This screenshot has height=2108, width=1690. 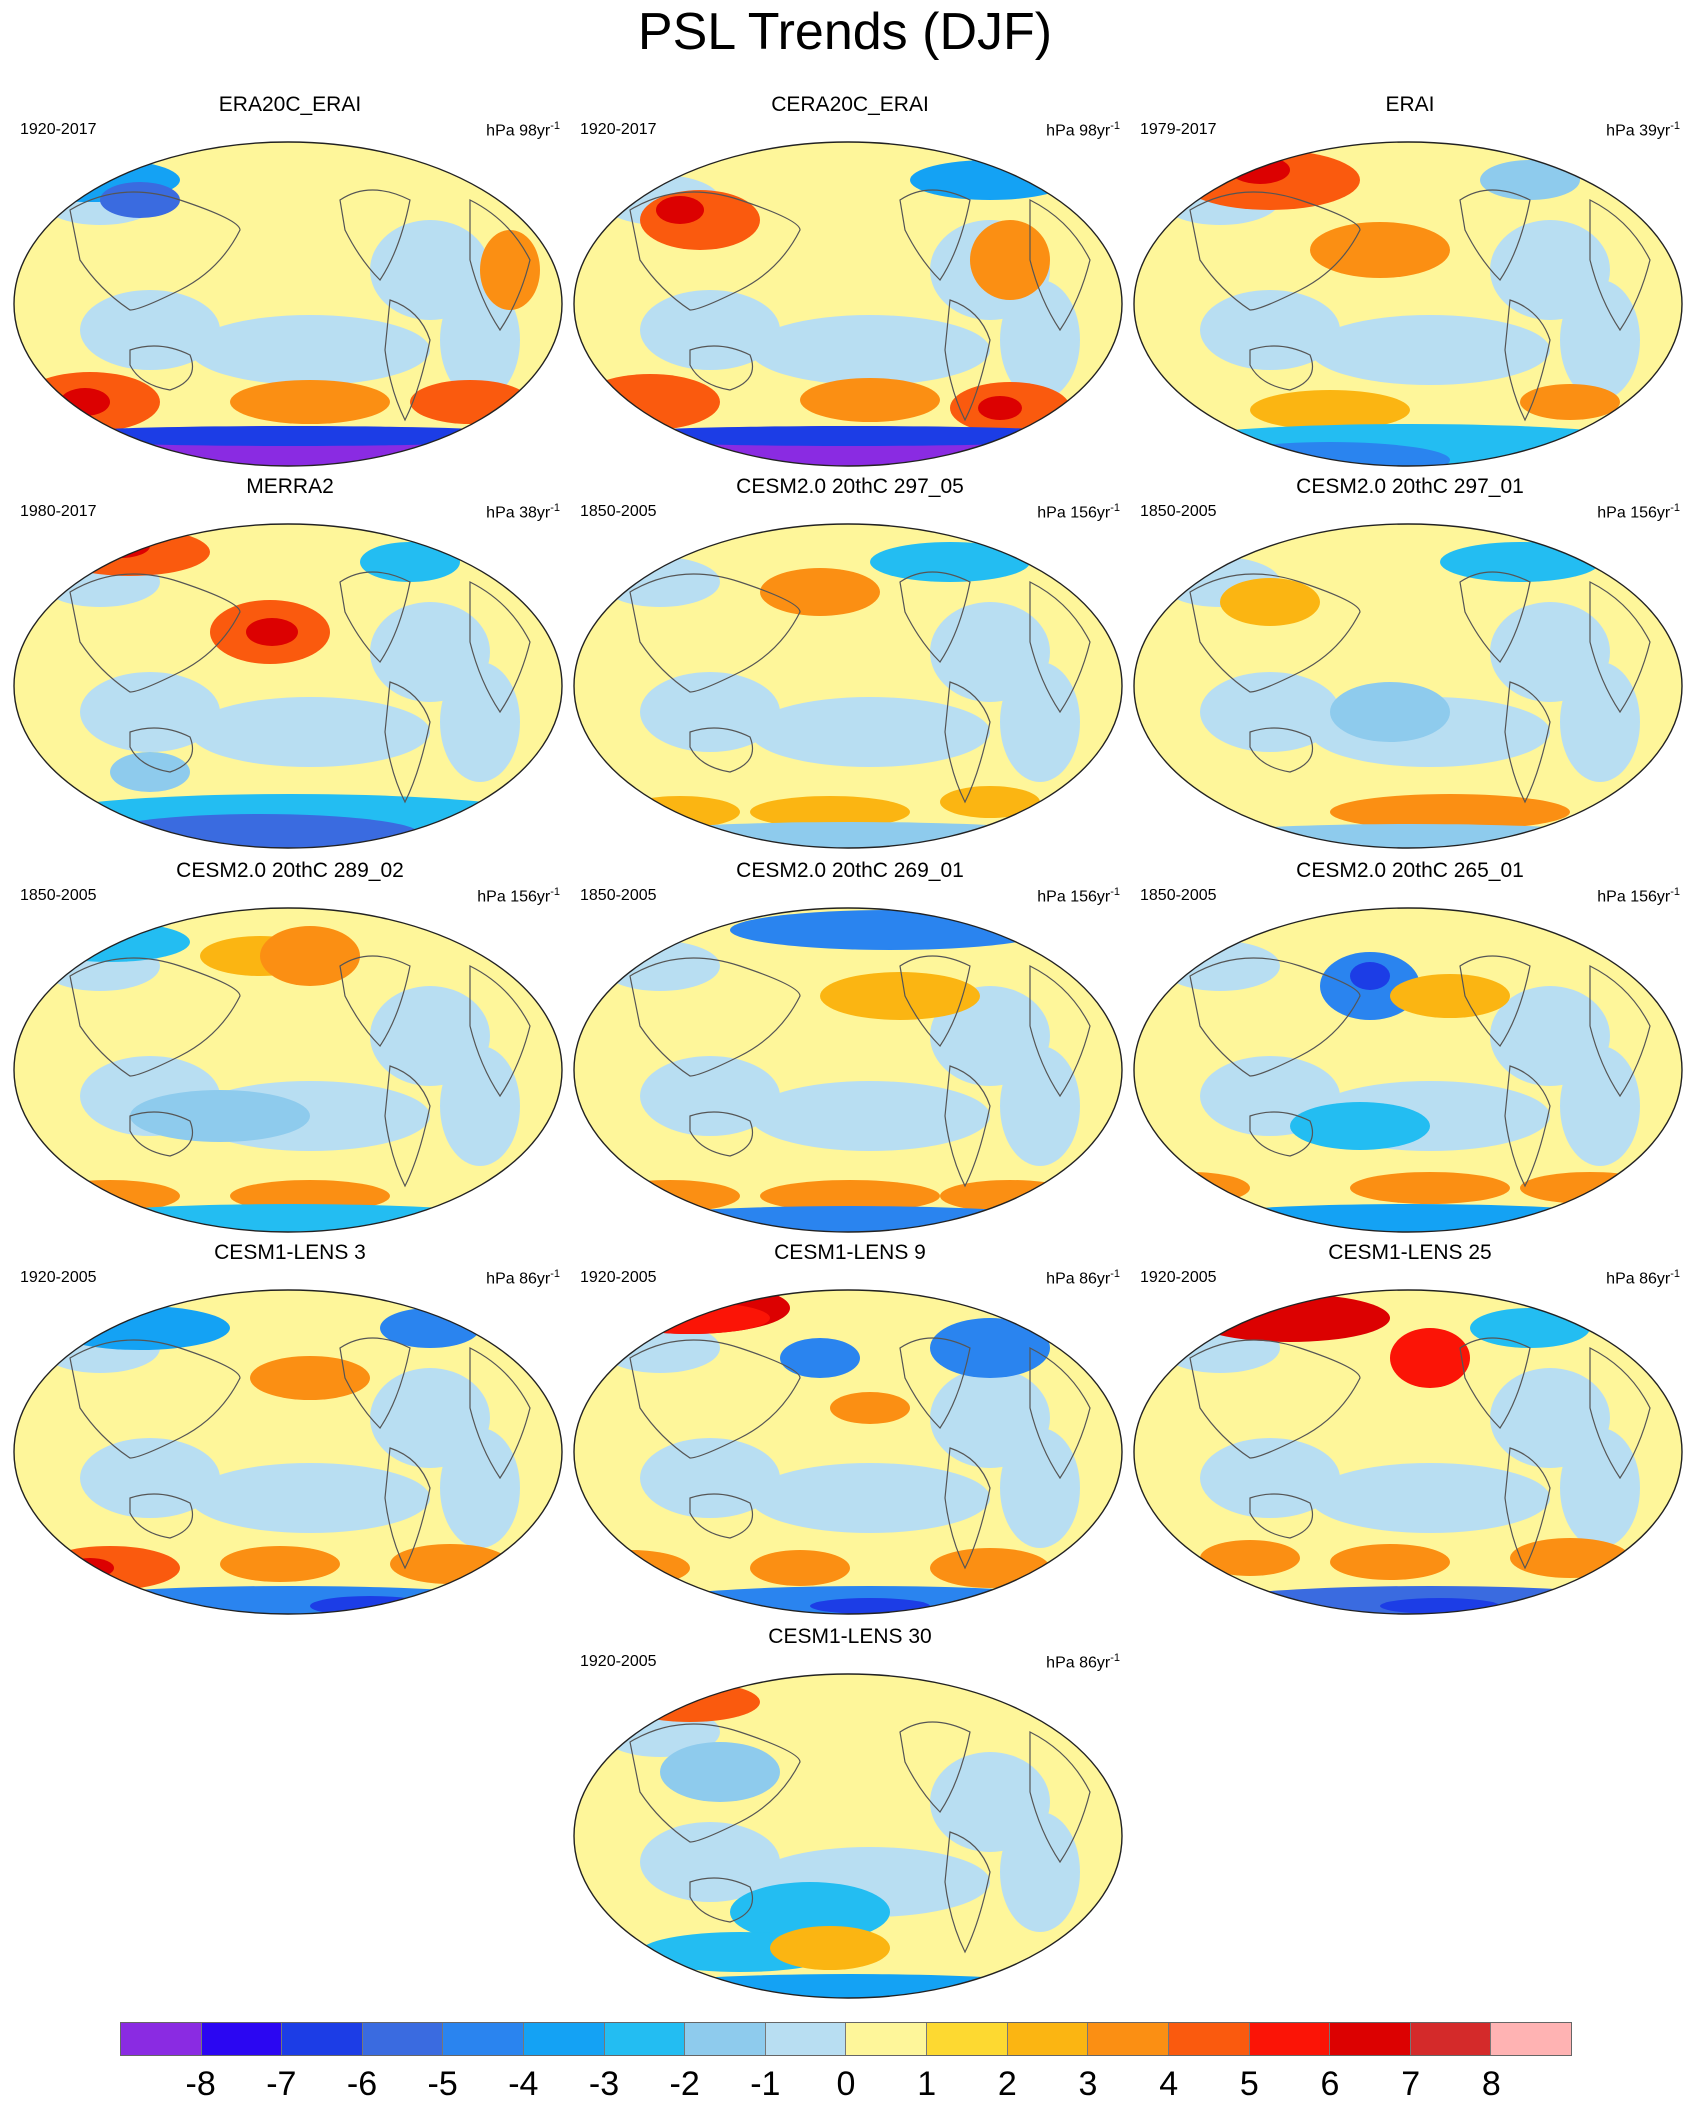 I want to click on colorbar-tick-label: -4, so click(x=523, y=2084).